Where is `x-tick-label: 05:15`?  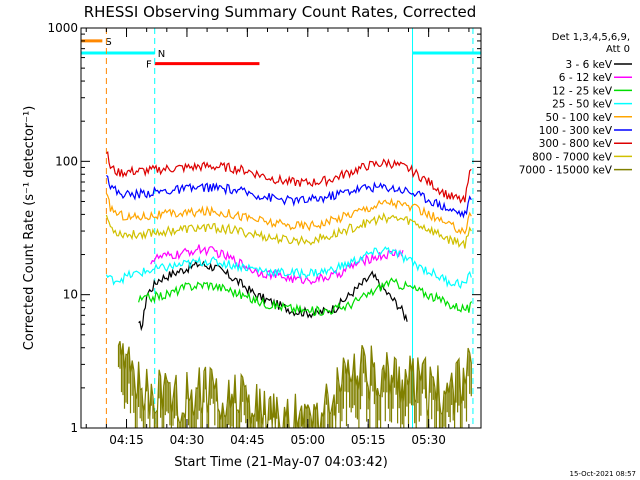 x-tick-label: 05:15 is located at coordinates (368, 440).